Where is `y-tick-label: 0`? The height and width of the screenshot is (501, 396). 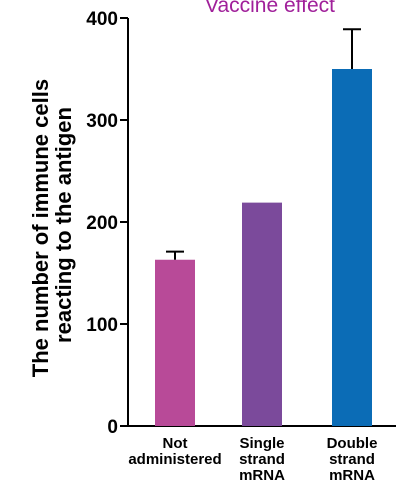
y-tick-label: 0 is located at coordinates (112, 427).